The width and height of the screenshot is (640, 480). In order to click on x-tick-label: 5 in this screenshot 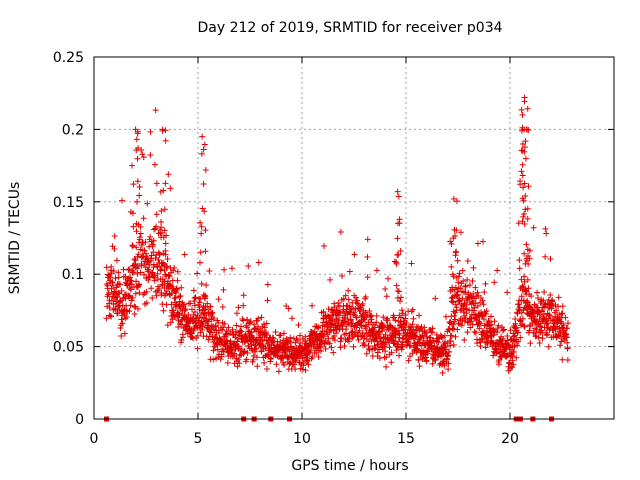, I will do `click(198, 439)`.